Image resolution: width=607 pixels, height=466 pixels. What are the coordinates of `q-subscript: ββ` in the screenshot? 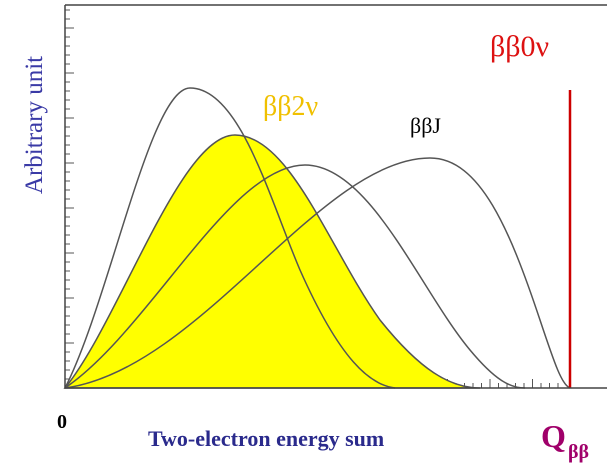 It's located at (578, 452).